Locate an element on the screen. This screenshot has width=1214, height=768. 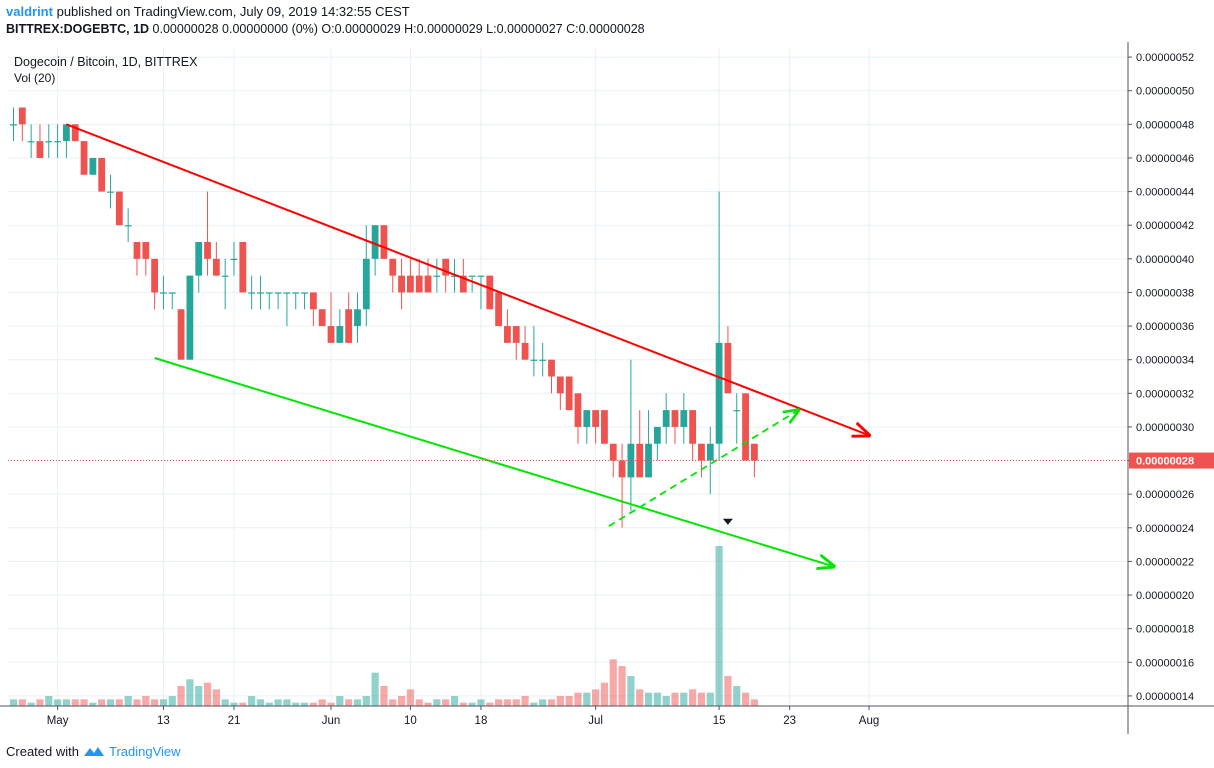
x-tick-label: 10 is located at coordinates (410, 721).